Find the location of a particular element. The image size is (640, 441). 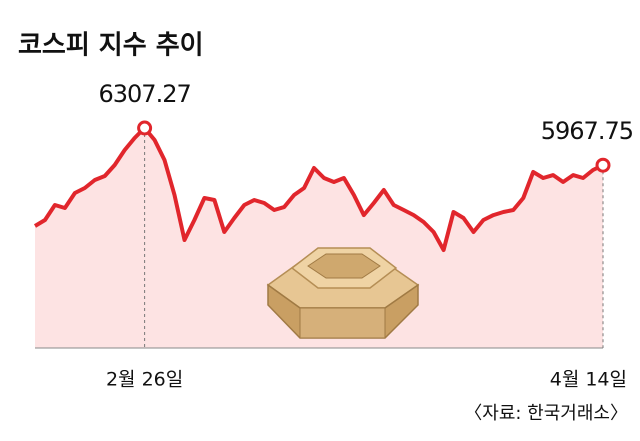

x-tick-label: 4월 14일 is located at coordinates (588, 380).